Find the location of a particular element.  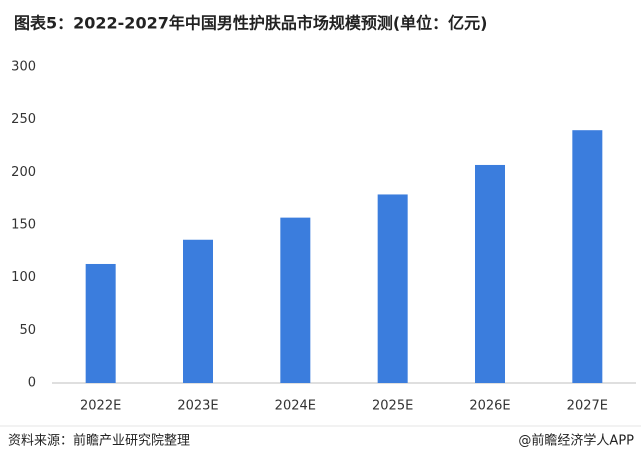

source-note: 资料来源：前瞻产业研究院整理 is located at coordinates (99, 441).